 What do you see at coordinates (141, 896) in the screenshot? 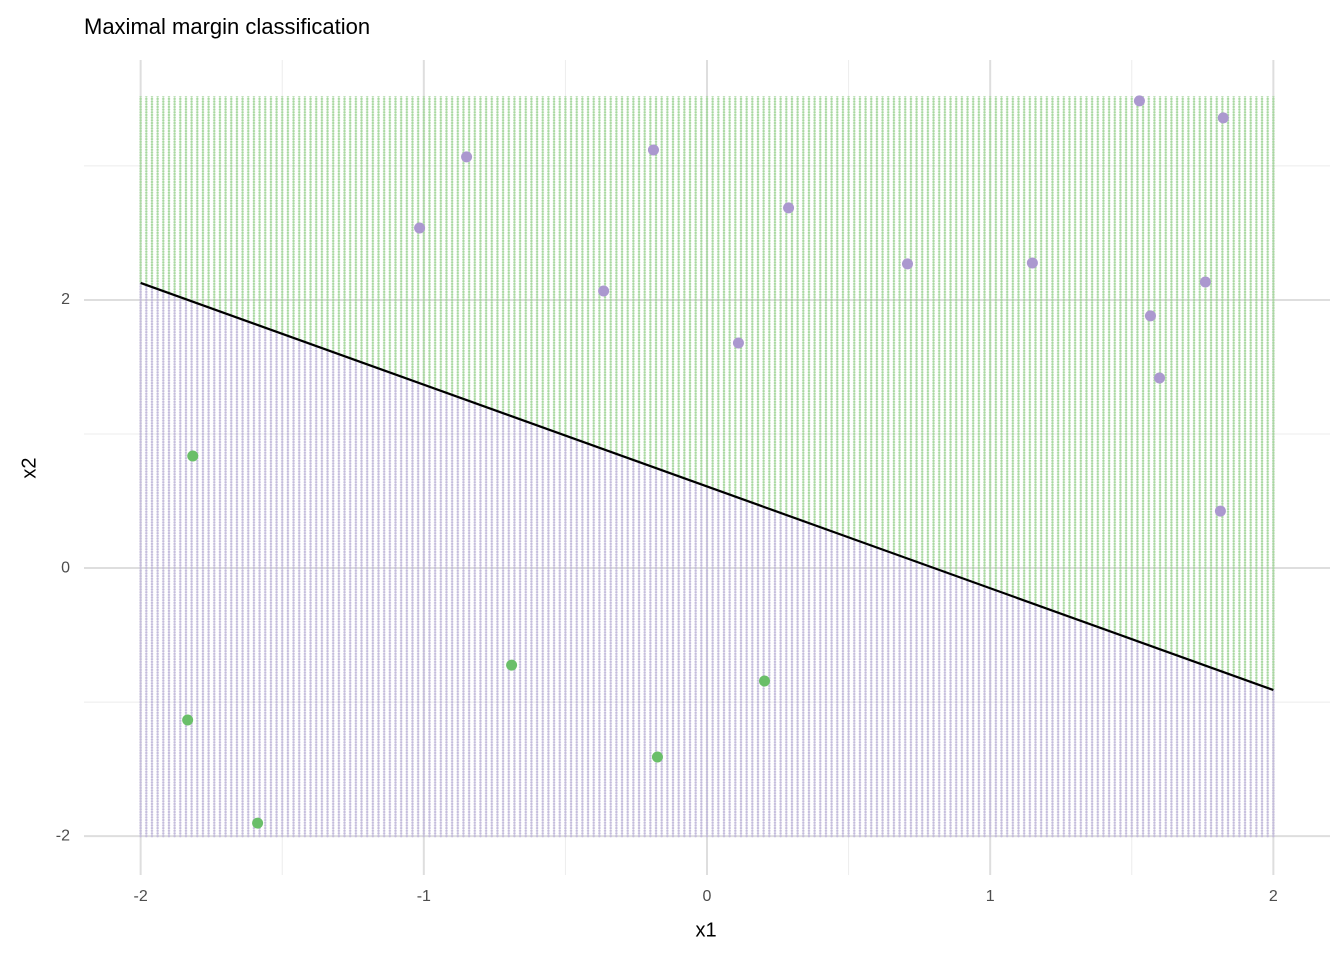
I see `x-tick-label: -2` at bounding box center [141, 896].